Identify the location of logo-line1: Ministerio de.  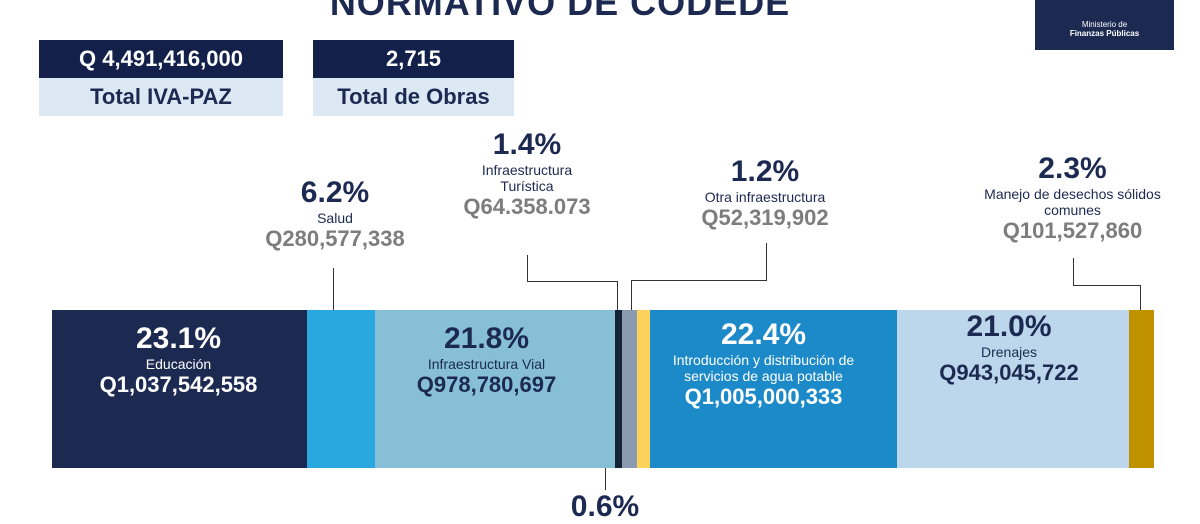
(1104, 24).